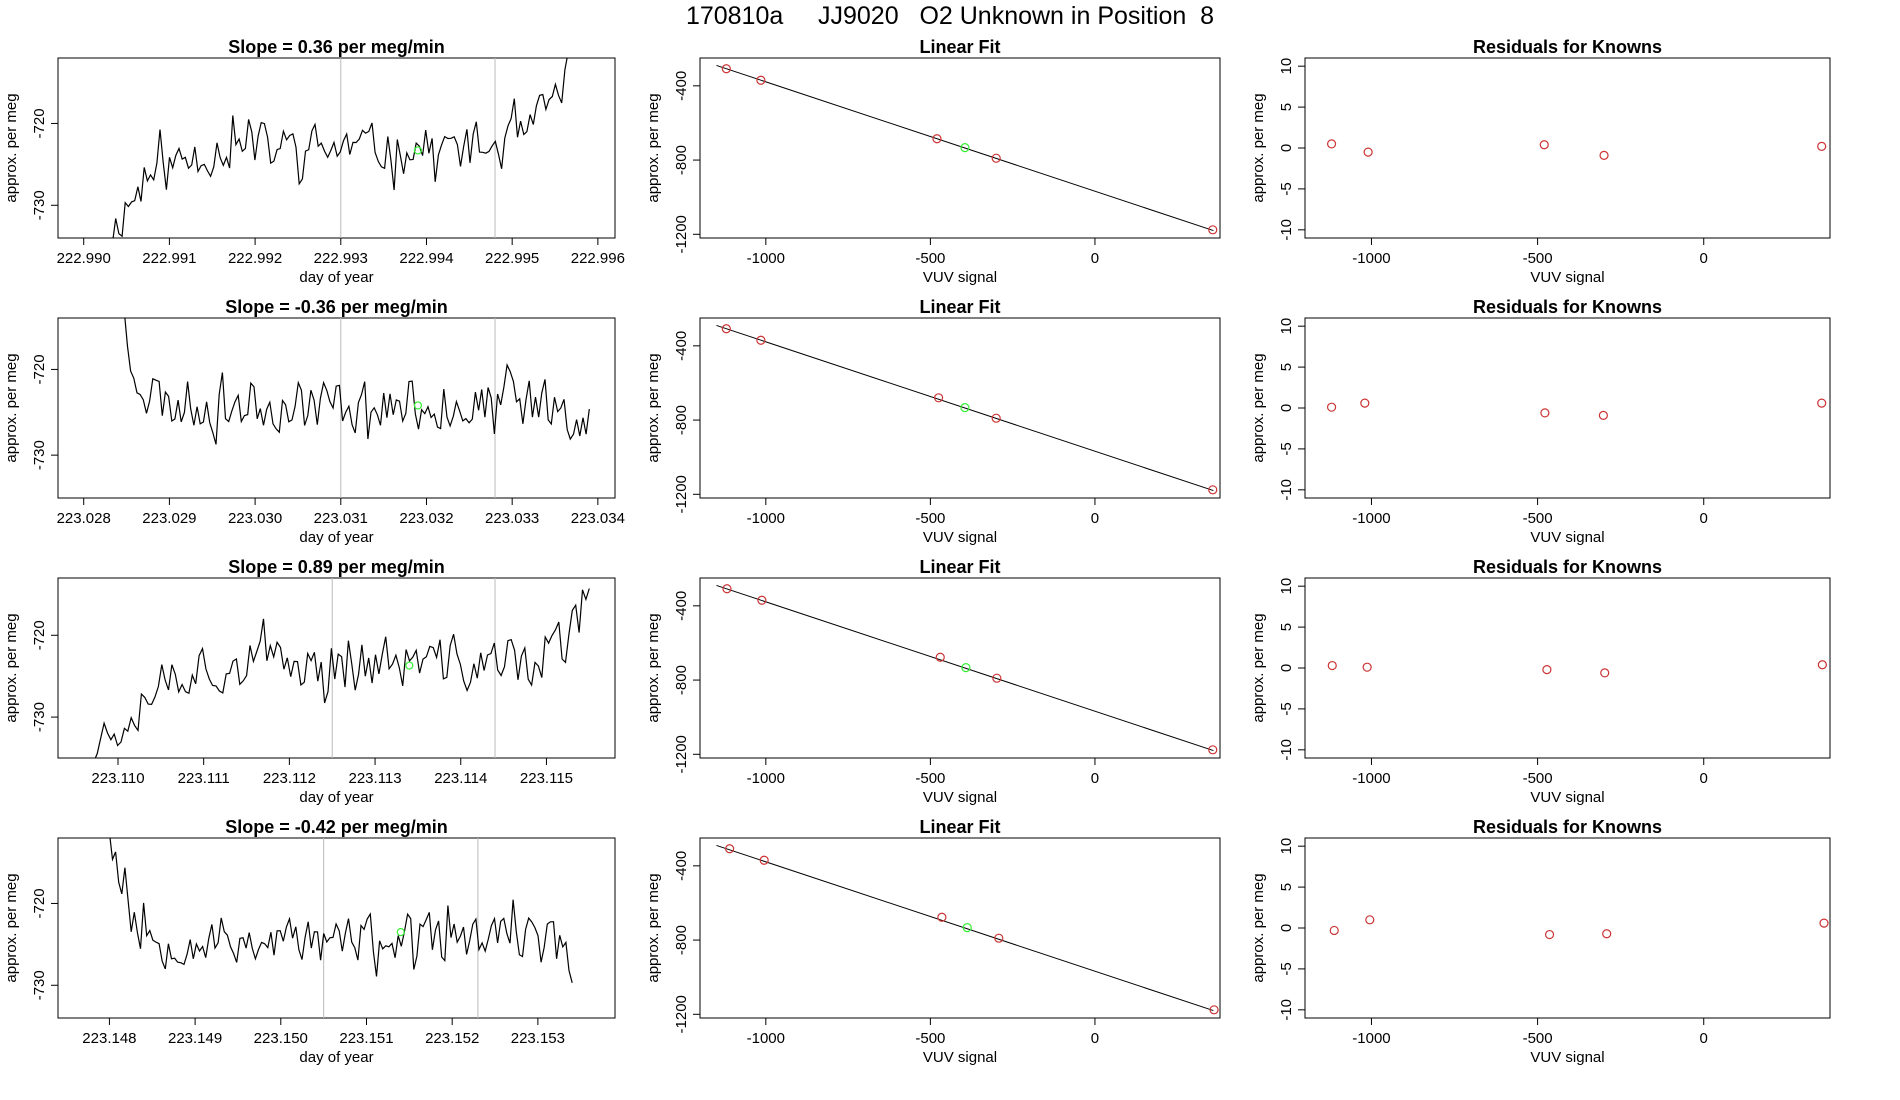 This screenshot has height=1100, width=1900. Describe the element at coordinates (84, 258) in the screenshot. I see `x-tick-label: 222.990` at that location.